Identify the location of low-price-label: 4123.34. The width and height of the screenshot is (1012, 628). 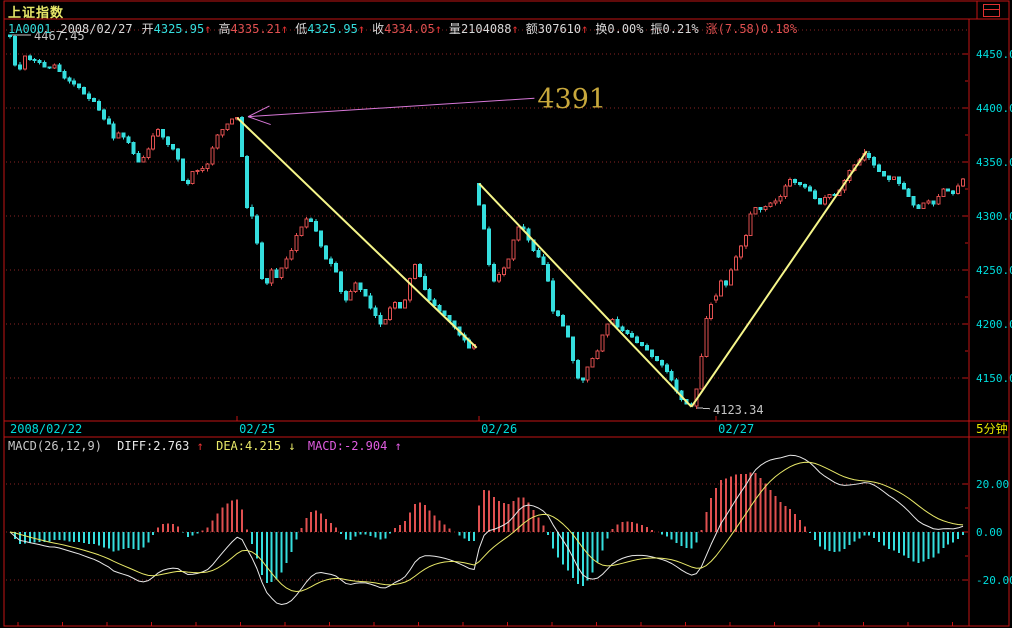
(738, 410).